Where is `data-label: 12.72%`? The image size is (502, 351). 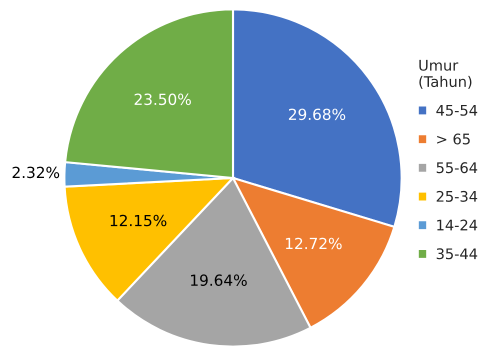
data-label: 12.72% is located at coordinates (314, 244).